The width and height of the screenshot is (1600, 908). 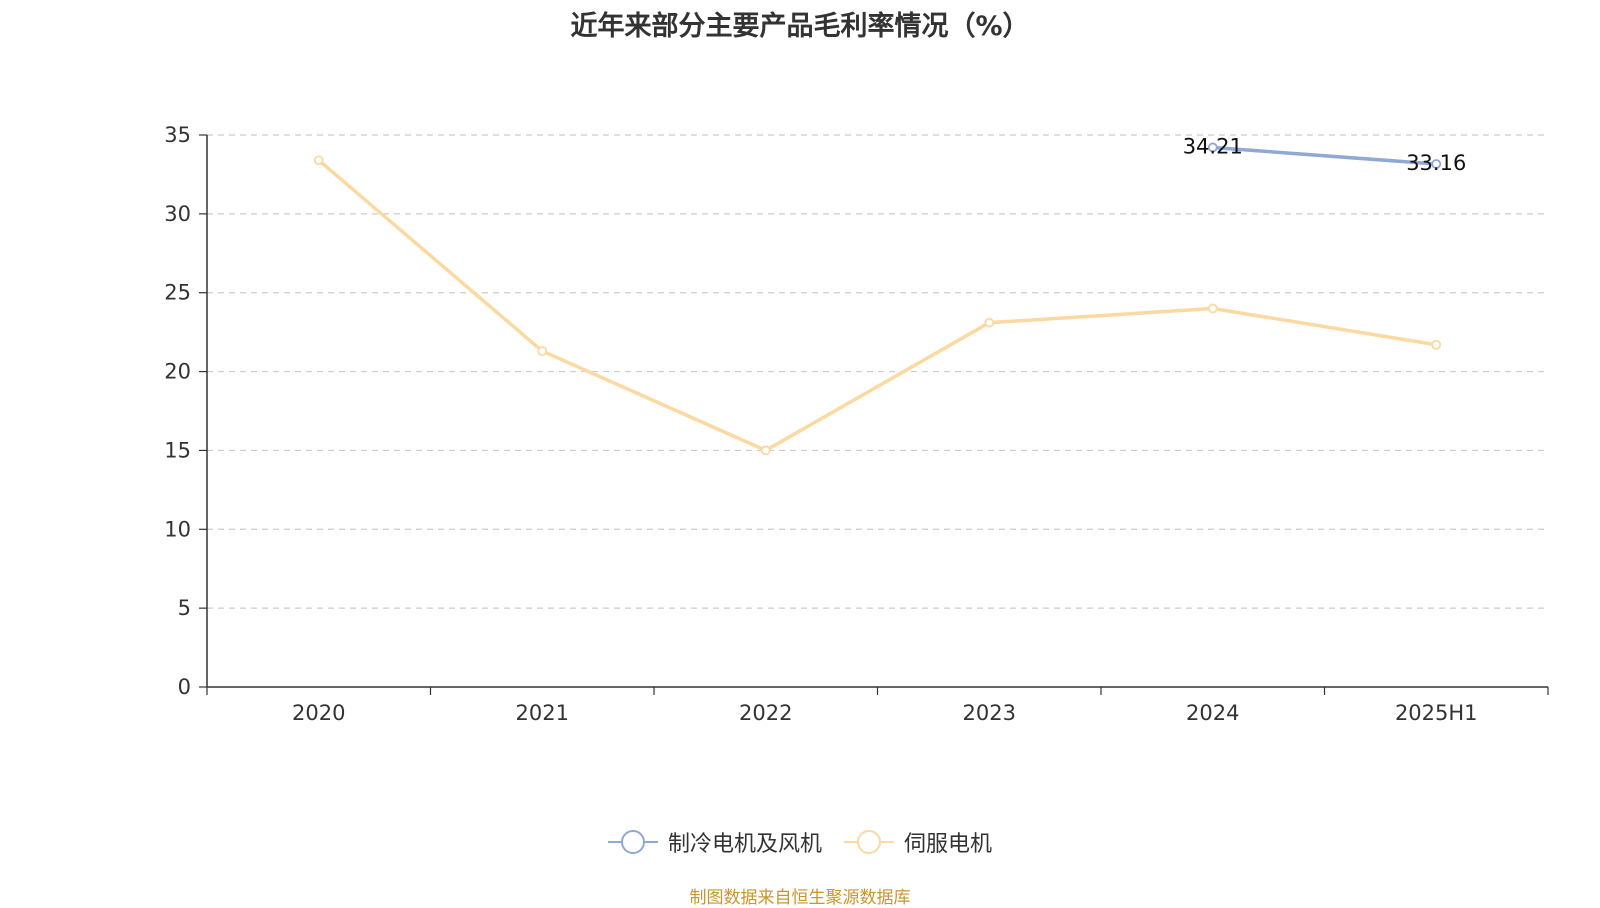 I want to click on y-tick-label: 30, so click(x=177, y=214).